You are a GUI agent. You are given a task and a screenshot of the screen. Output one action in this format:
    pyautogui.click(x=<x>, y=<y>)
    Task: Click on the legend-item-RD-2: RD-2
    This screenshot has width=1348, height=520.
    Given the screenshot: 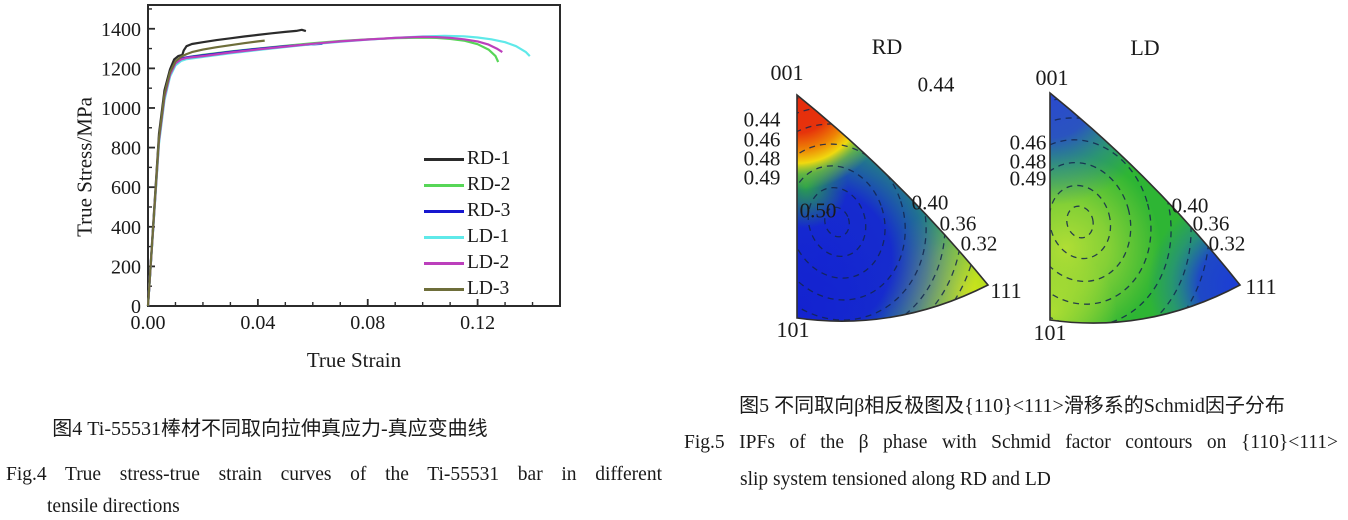 What is the action you would take?
    pyautogui.click(x=467, y=185)
    